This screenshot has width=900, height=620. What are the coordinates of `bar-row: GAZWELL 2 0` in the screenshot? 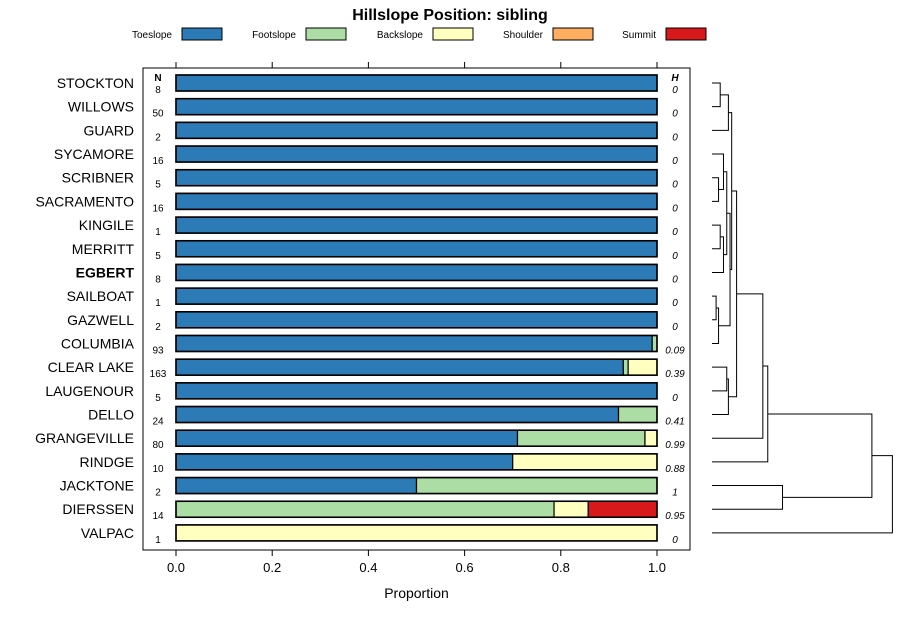 It's located at (372, 321).